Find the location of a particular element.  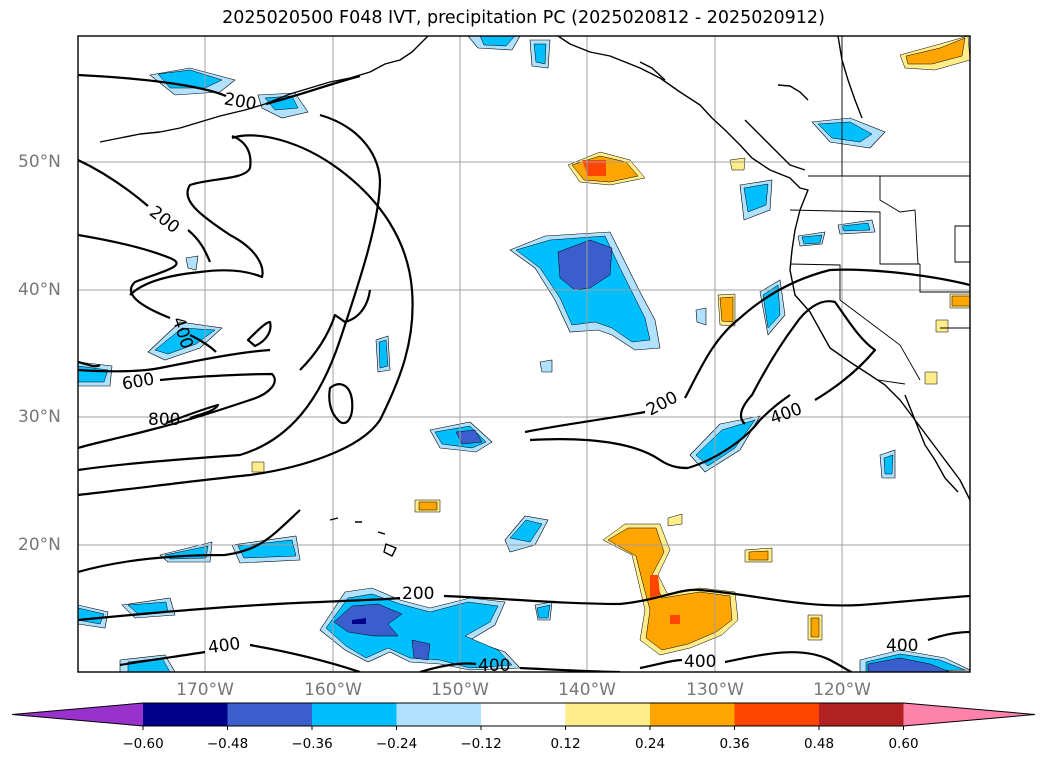

colorbar is located at coordinates (523, 716).